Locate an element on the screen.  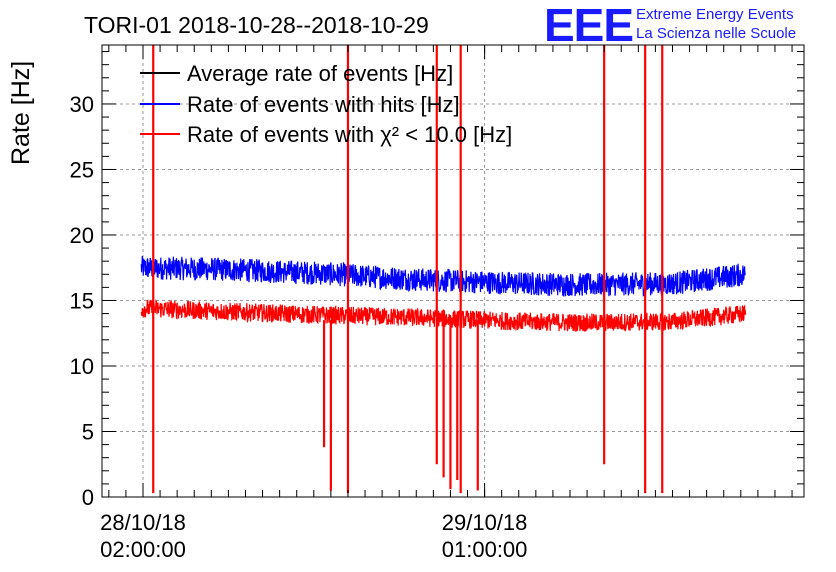
chart-title: TORI-01 2018-10-28--2018-10-29 is located at coordinates (256, 25).